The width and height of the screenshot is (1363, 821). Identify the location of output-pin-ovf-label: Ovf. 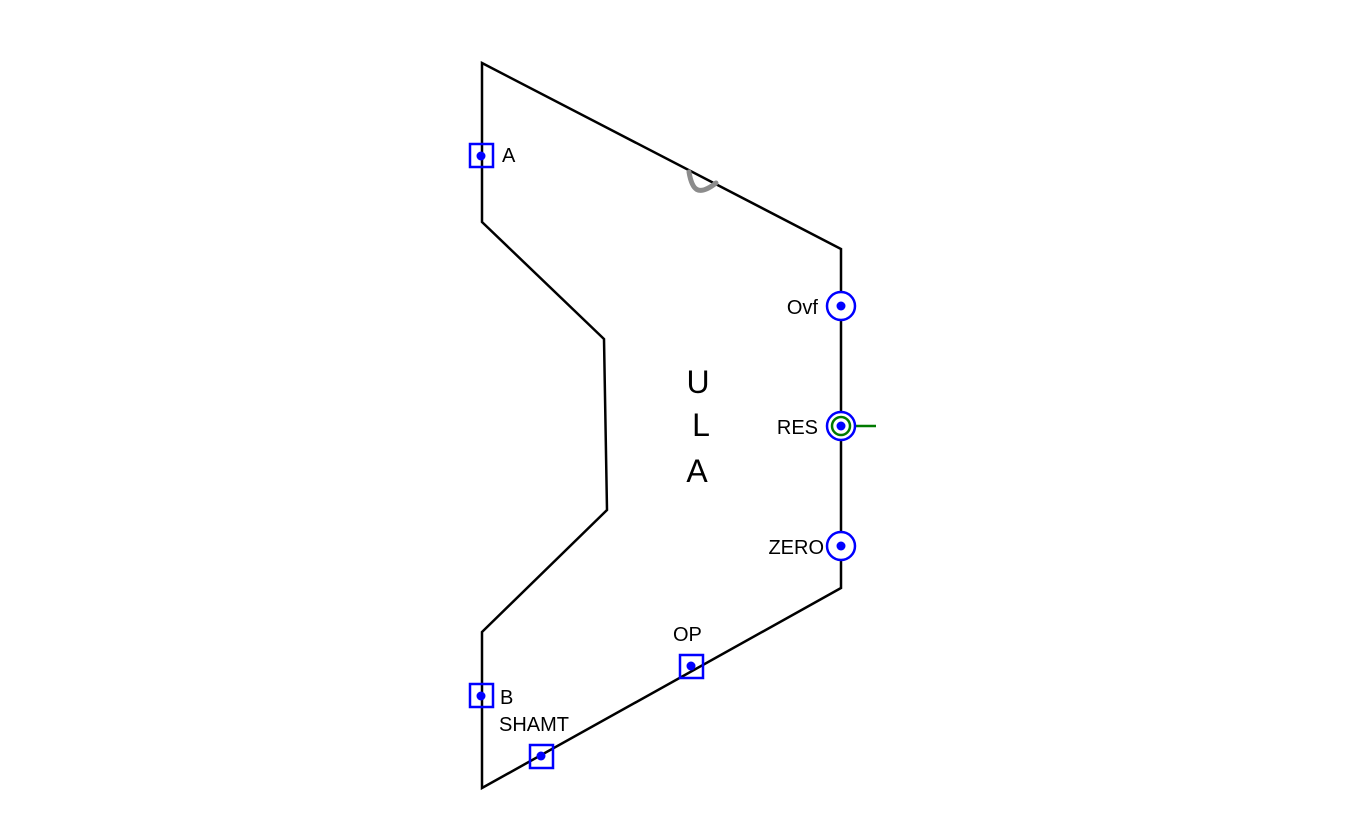
(803, 308).